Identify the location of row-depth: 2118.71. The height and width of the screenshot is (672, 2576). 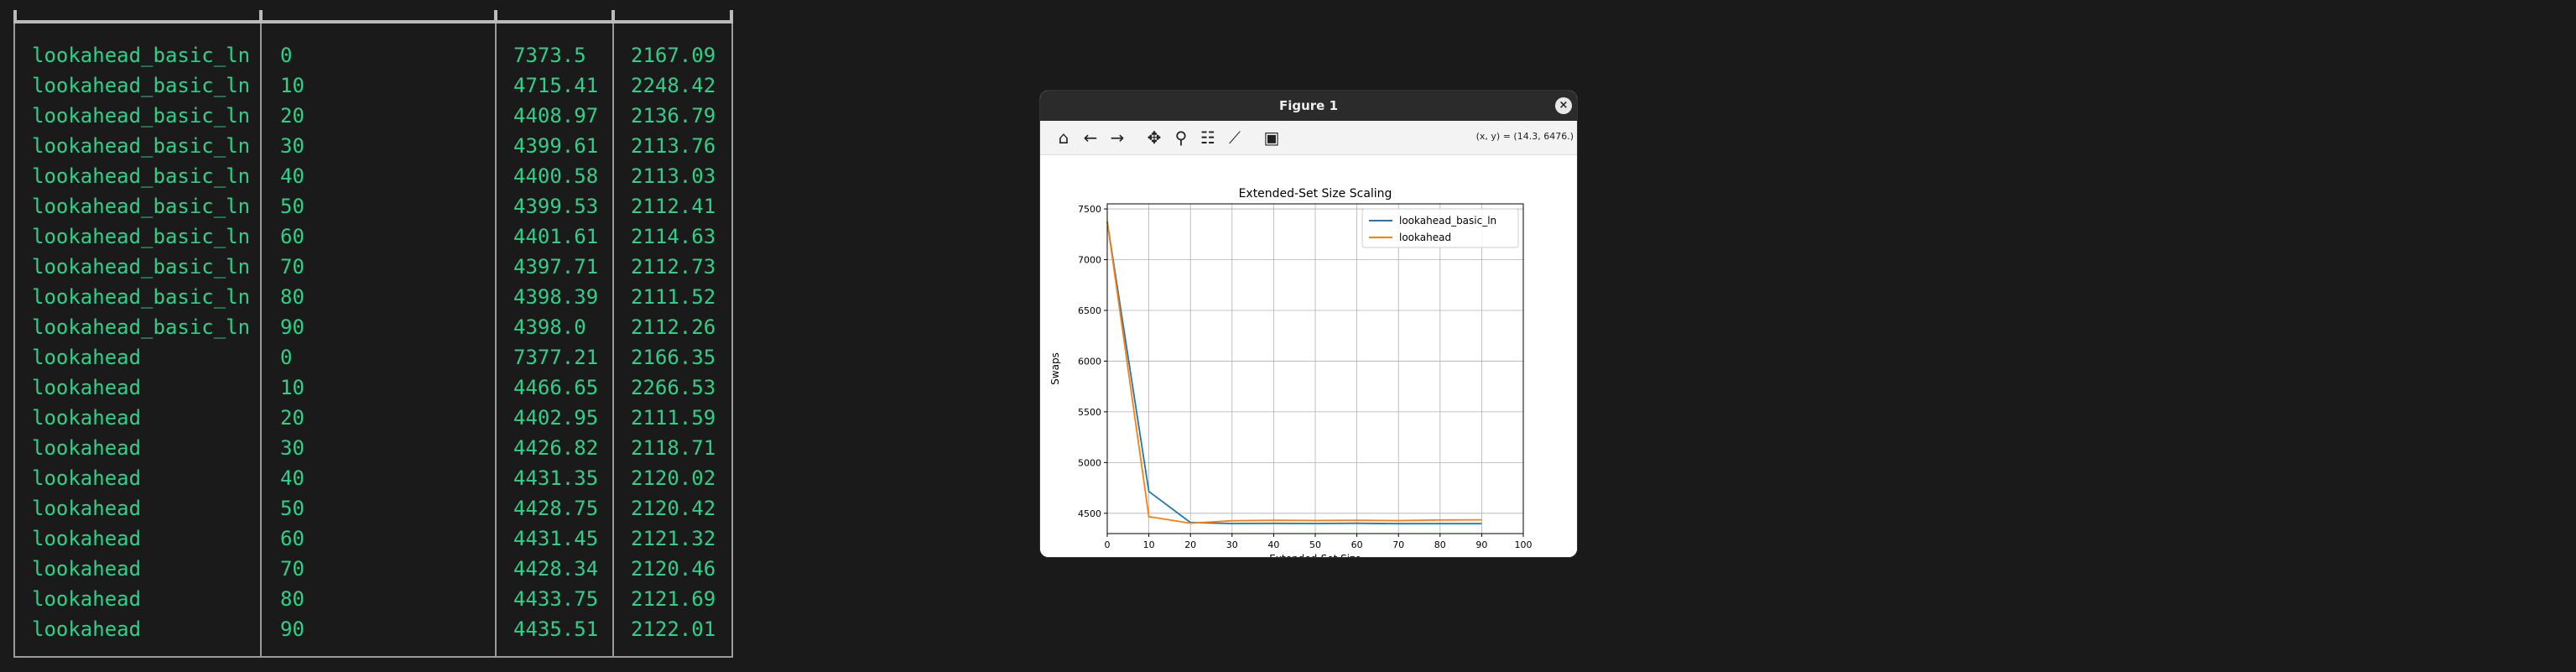
(673, 448).